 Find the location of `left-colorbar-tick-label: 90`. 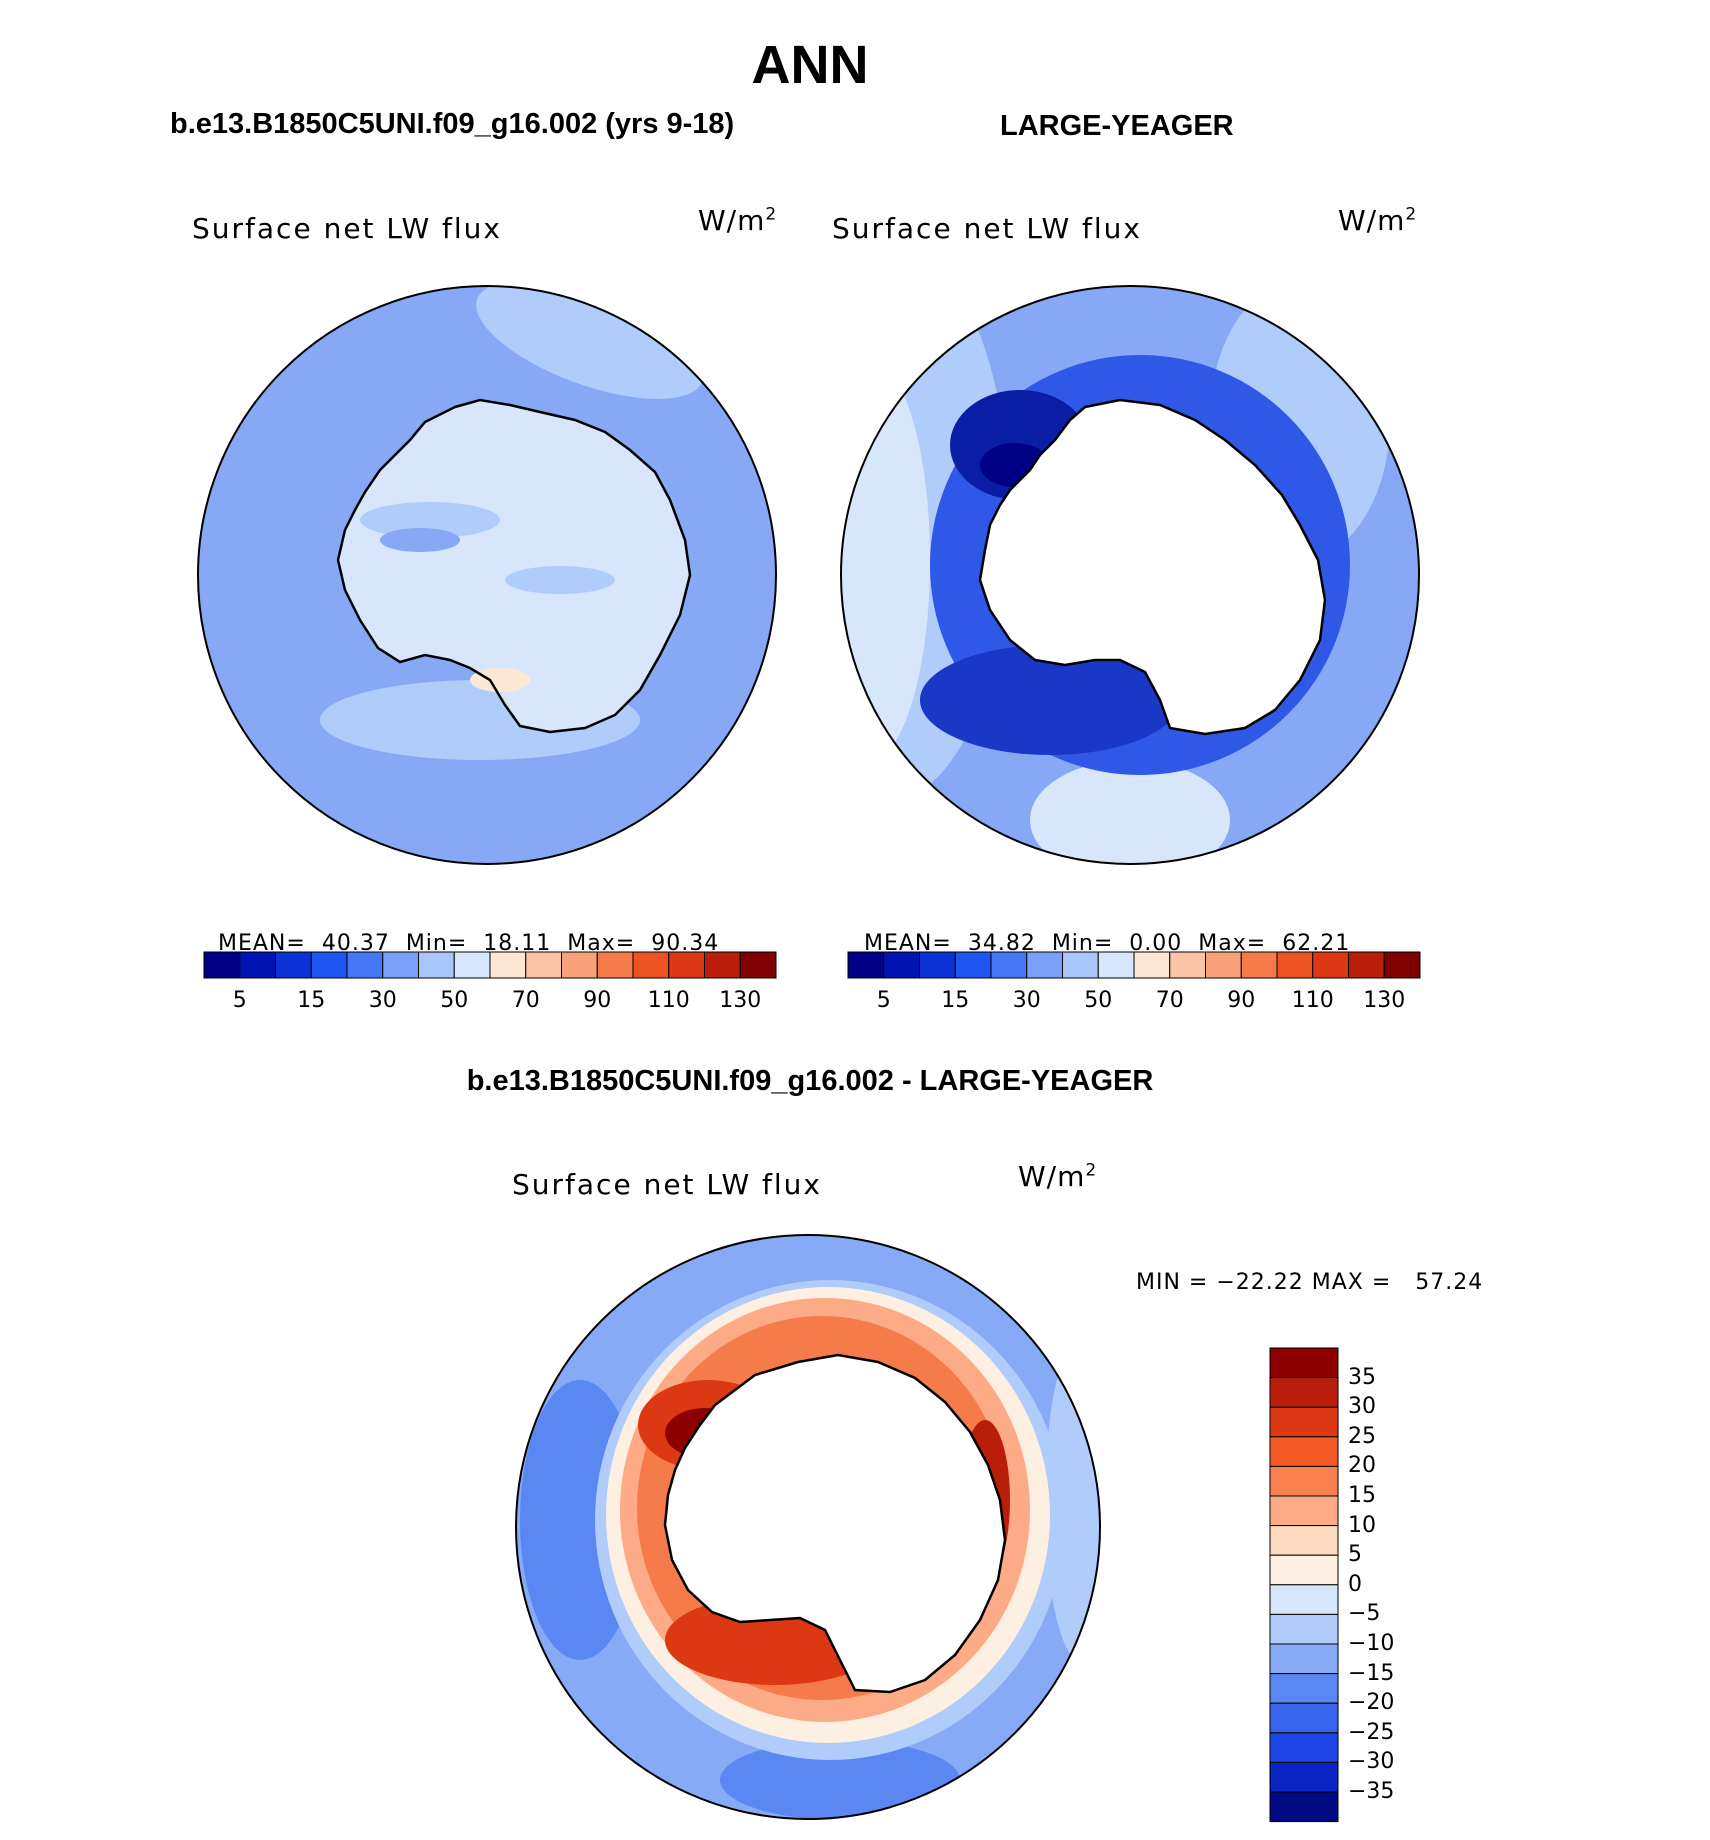

left-colorbar-tick-label: 90 is located at coordinates (597, 1000).